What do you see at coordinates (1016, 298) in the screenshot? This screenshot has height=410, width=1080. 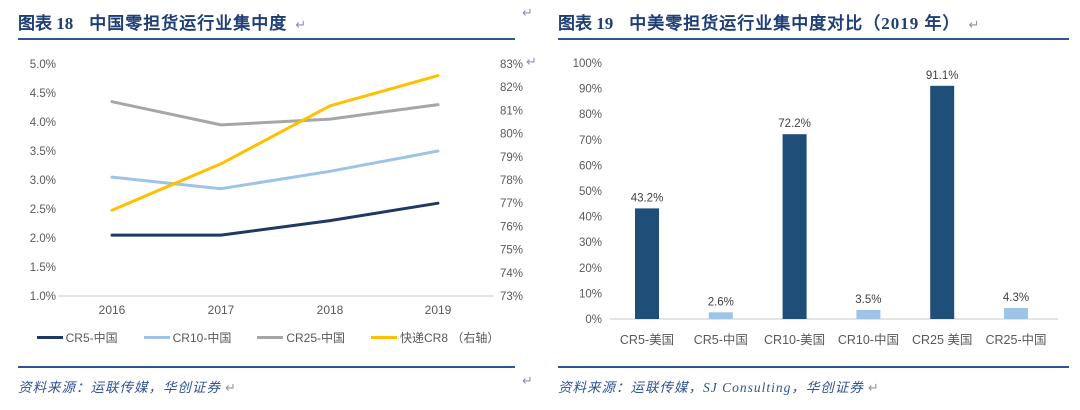 I see `bar-value-label: 4.3%` at bounding box center [1016, 298].